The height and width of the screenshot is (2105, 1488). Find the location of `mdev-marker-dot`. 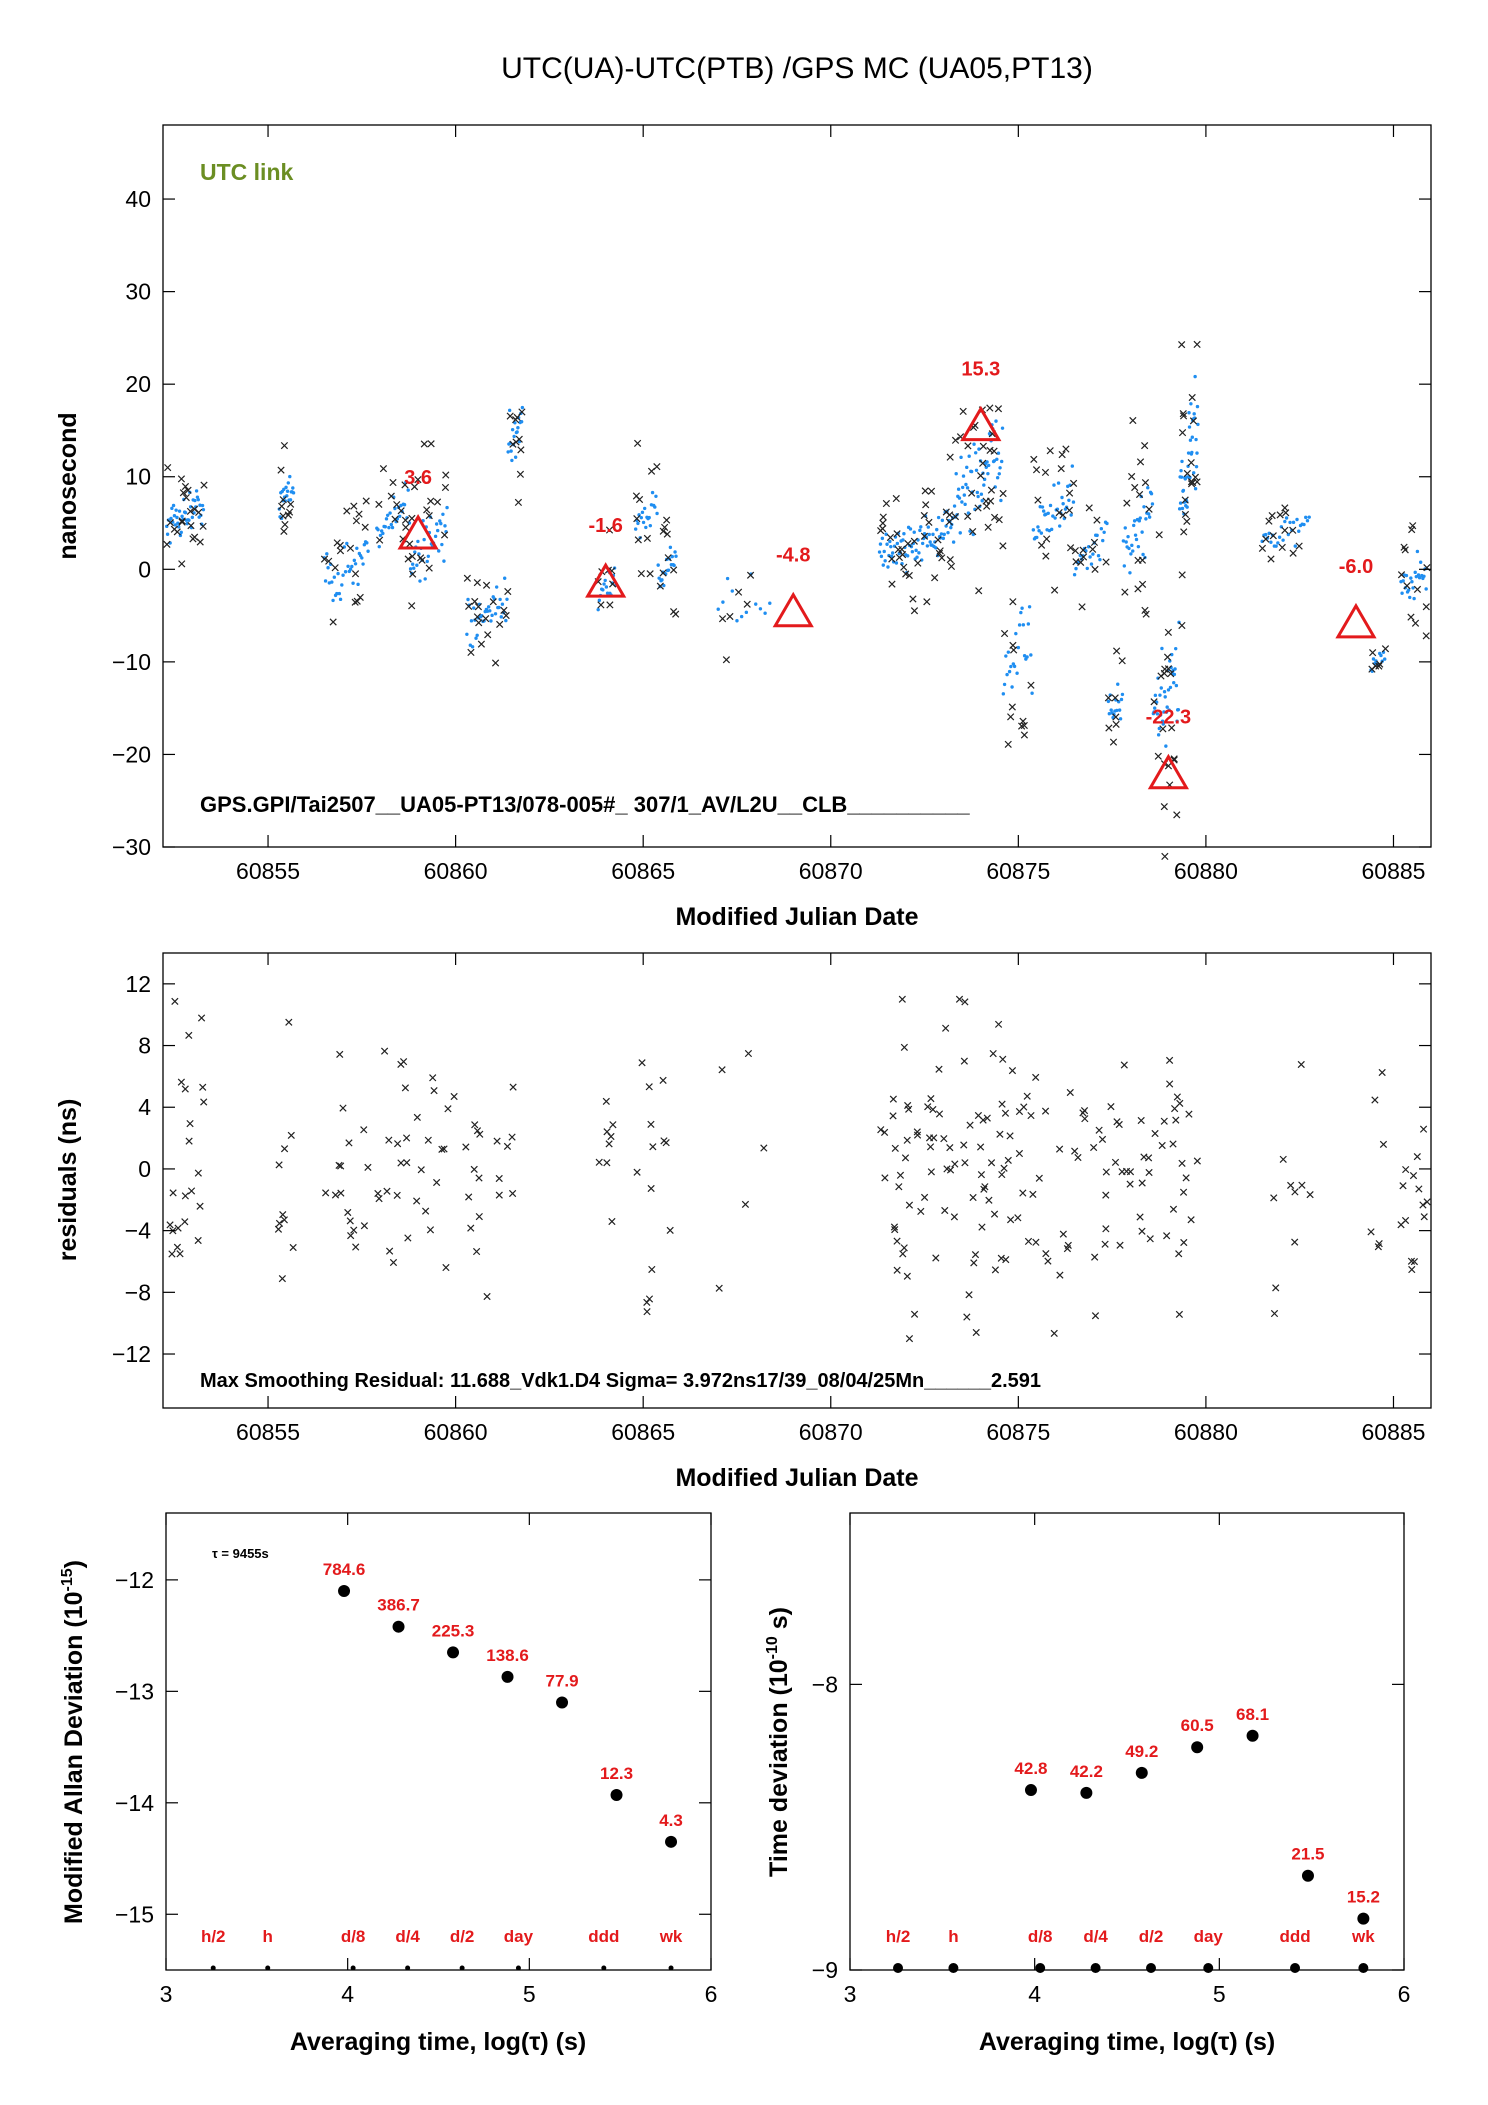

mdev-marker-dot is located at coordinates (518, 1968).